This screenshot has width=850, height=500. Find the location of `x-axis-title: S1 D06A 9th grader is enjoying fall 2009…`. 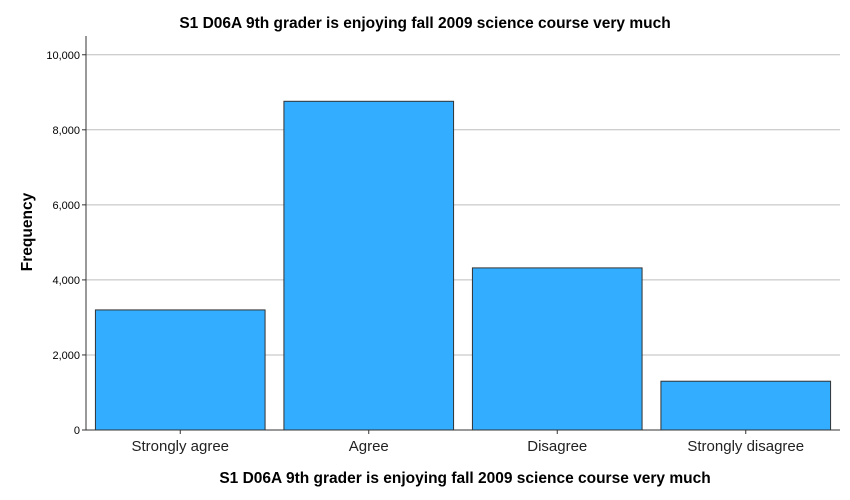

x-axis-title: S1 D06A 9th grader is enjoying fall 2009… is located at coordinates (464, 478).